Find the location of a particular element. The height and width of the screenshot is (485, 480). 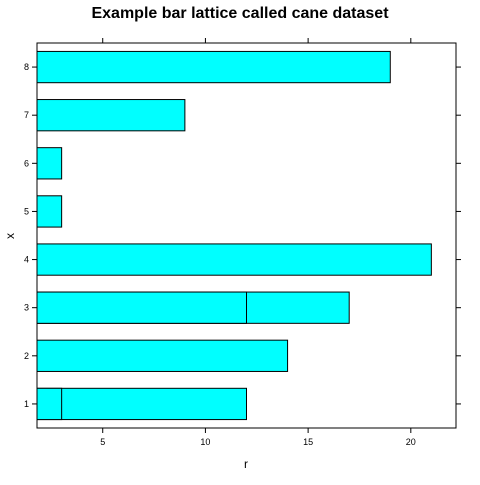

bar-7-s1 is located at coordinates (111, 115).